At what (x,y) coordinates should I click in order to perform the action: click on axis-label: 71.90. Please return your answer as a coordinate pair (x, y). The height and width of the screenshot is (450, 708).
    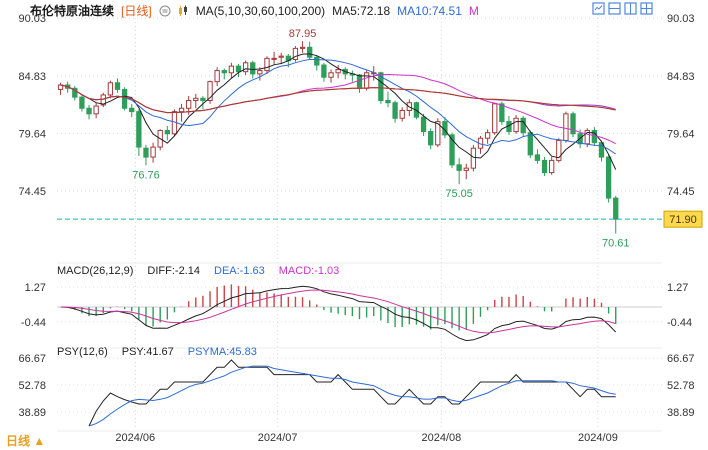
    Looking at the image, I should click on (683, 220).